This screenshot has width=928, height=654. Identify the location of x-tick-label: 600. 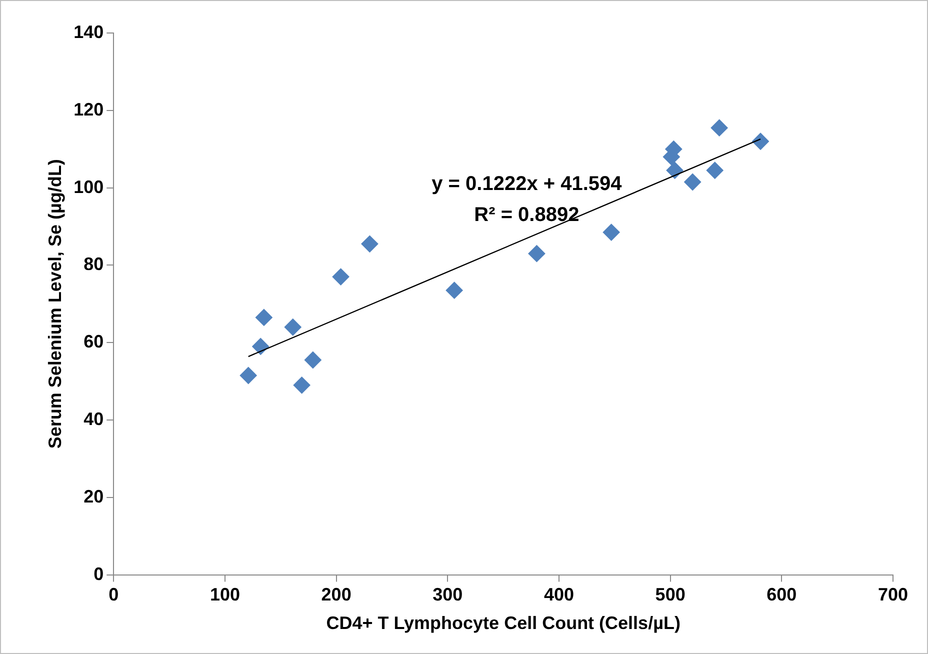
(781, 594).